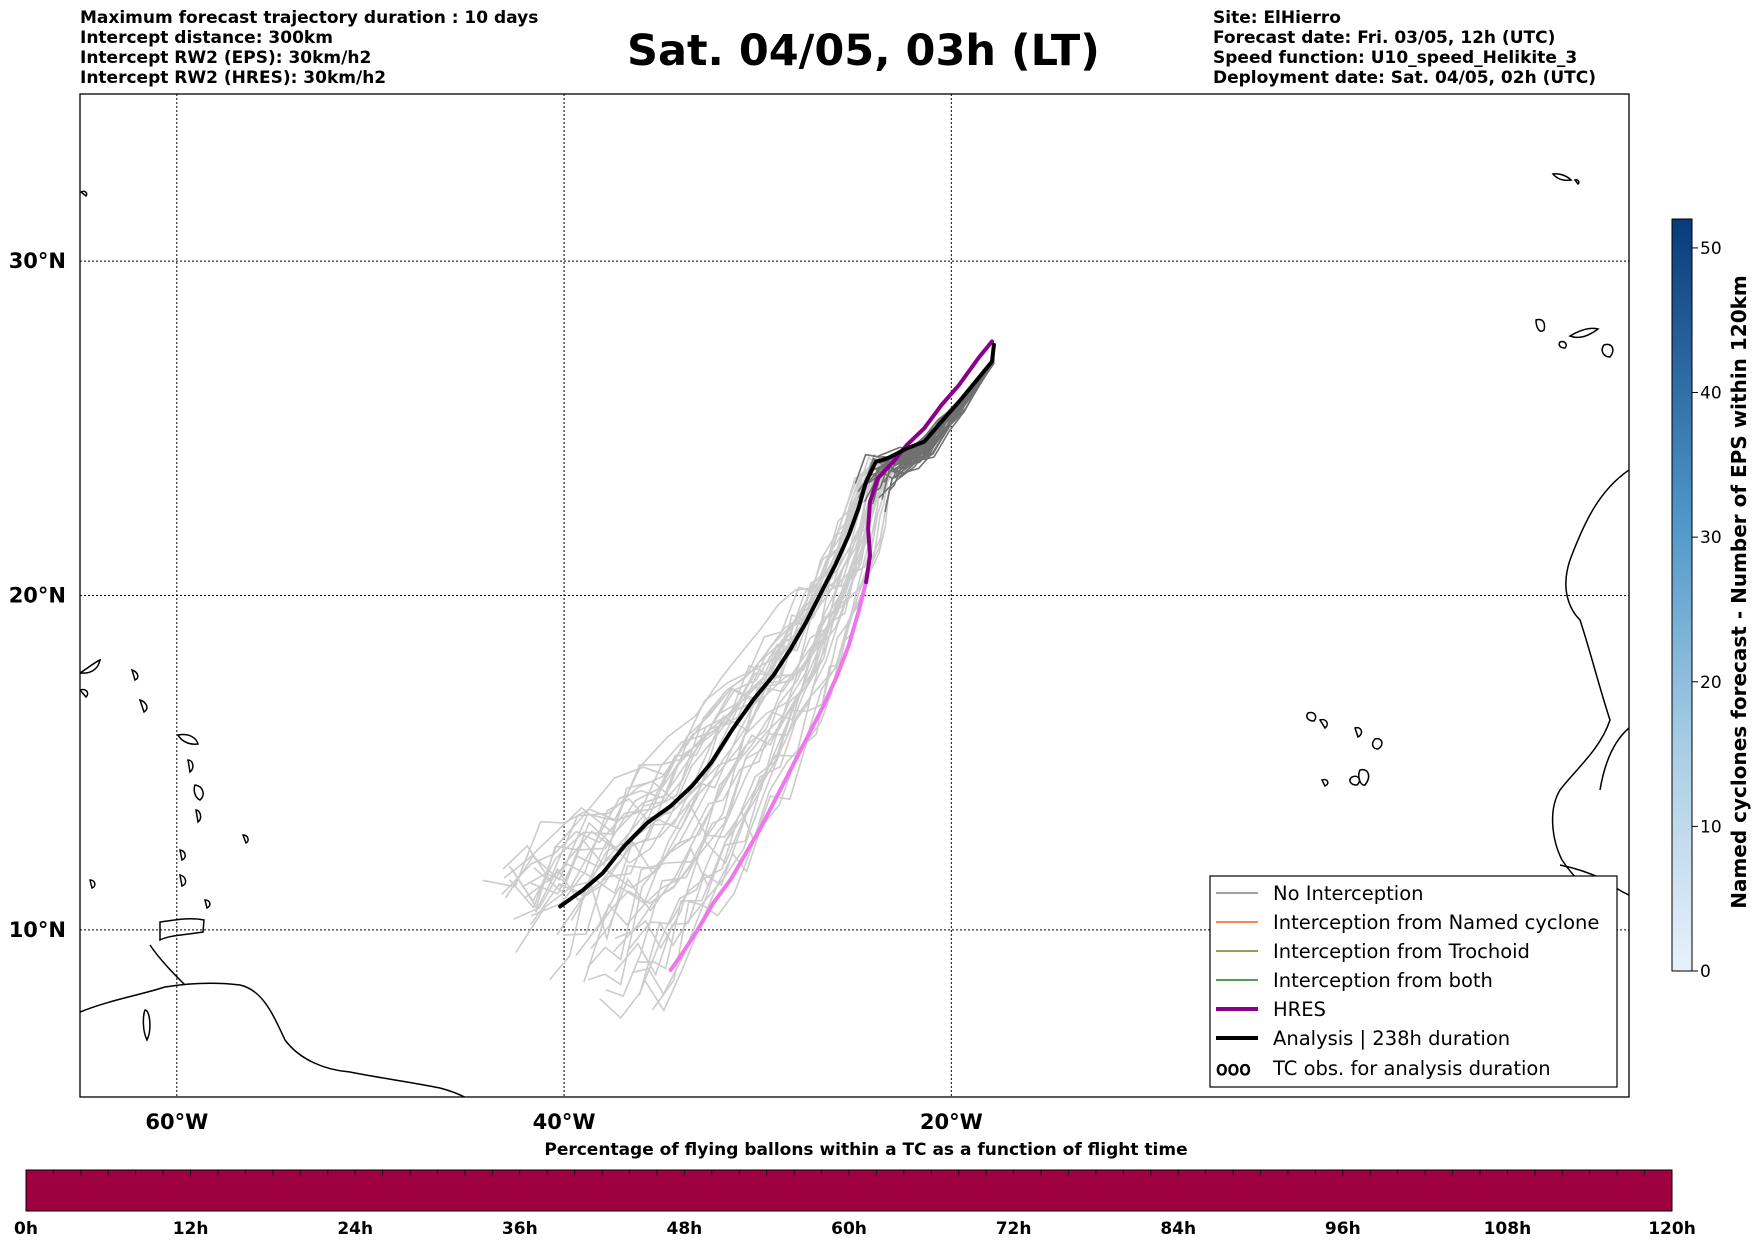 Image resolution: width=1752 pixels, height=1241 pixels. I want to click on header-left-line: Intercept RW2 (HRES): 30km/h2, so click(233, 78).